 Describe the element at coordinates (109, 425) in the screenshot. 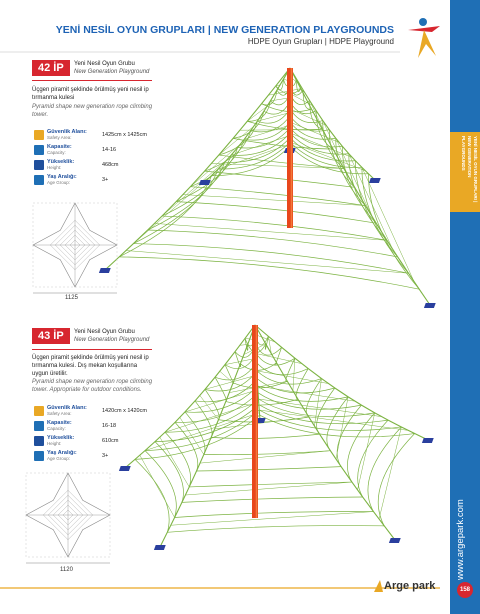

I see `spec-value: 16-18` at that location.